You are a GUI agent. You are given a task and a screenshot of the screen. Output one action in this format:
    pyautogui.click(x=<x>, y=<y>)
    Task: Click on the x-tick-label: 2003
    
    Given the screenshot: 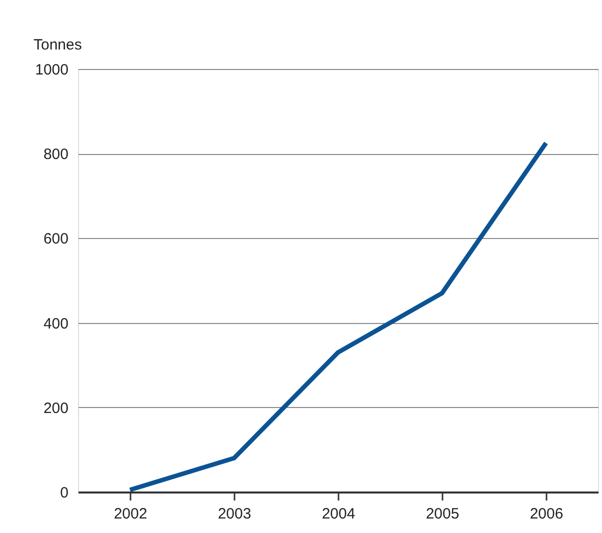 What is the action you would take?
    pyautogui.click(x=235, y=514)
    